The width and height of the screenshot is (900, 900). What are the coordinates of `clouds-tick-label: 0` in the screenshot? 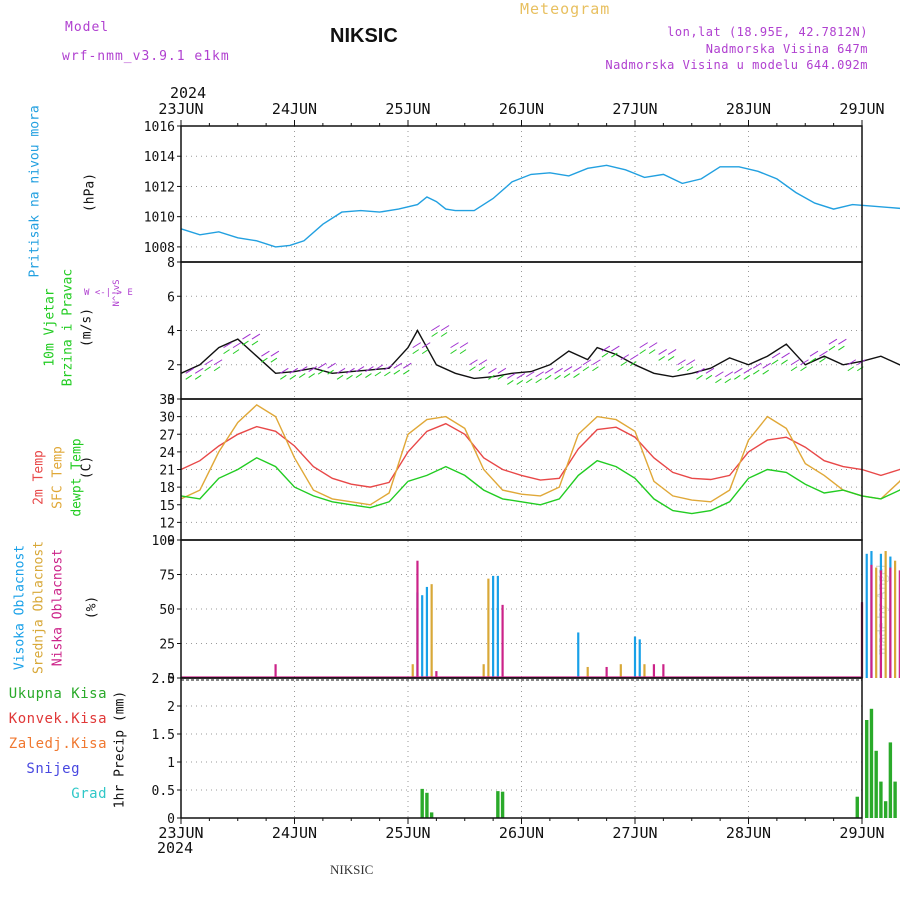 It's located at (171, 679).